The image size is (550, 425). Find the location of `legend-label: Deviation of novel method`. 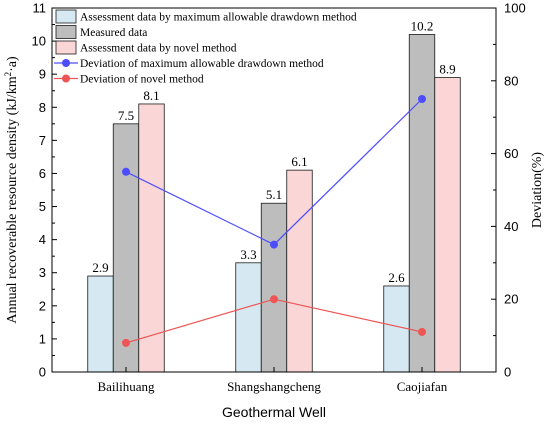

legend-label: Deviation of novel method is located at coordinates (142, 80).